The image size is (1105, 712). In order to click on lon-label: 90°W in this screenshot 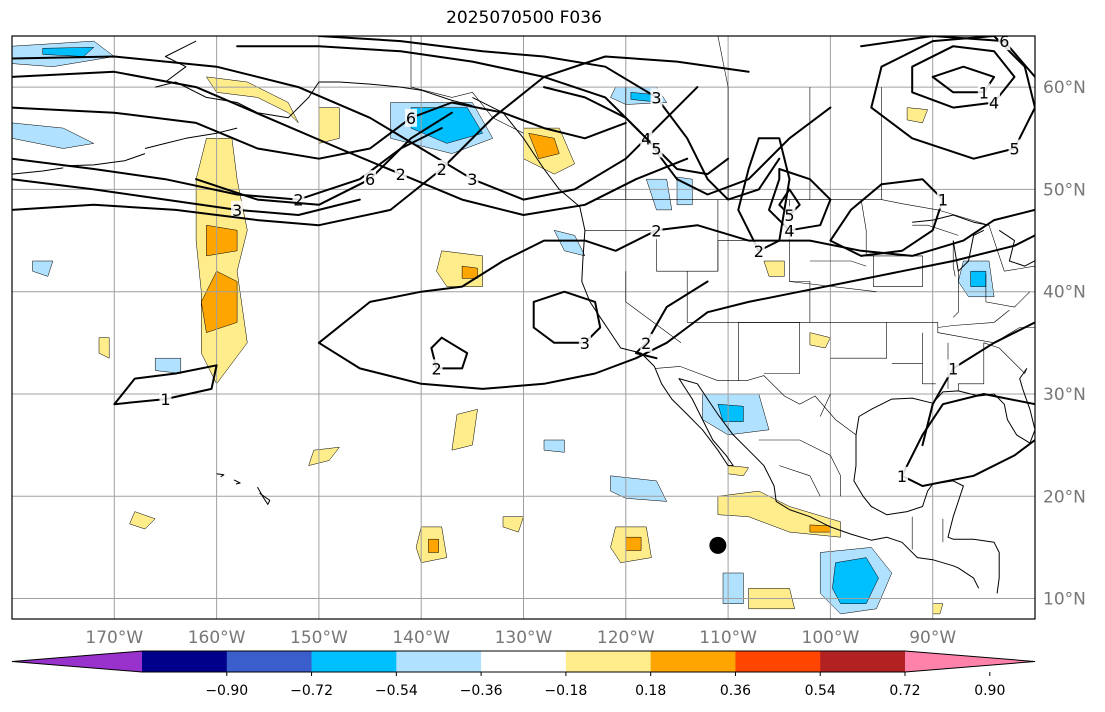, I will do `click(932, 638)`.